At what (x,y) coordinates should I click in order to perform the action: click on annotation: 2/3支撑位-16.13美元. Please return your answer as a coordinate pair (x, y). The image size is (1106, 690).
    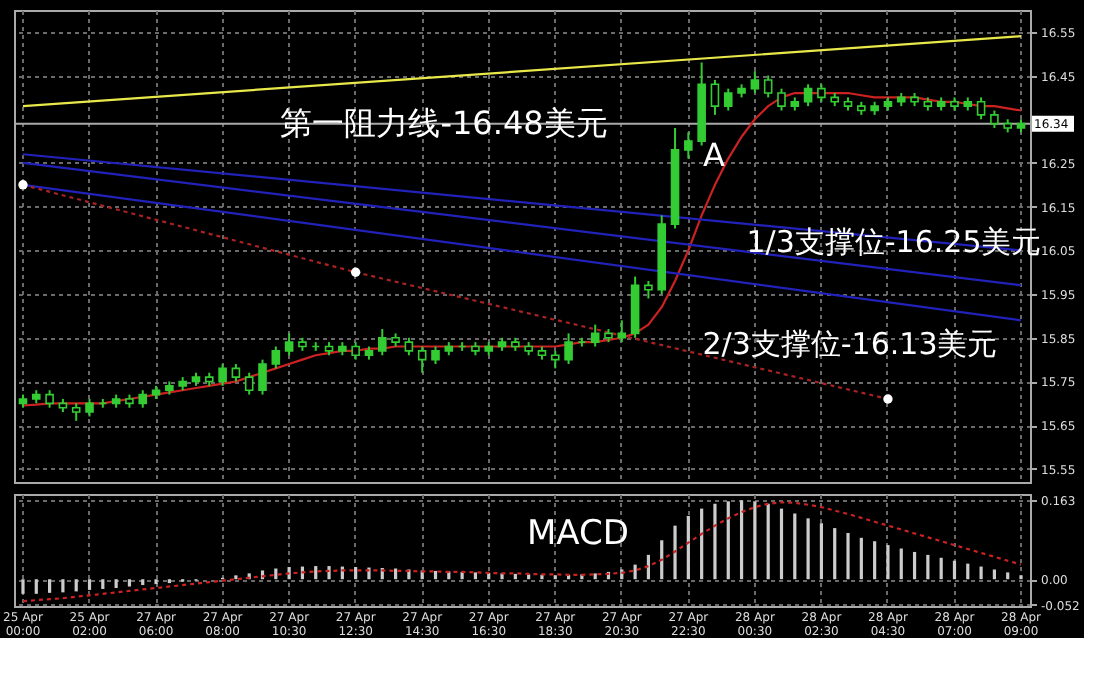
    Looking at the image, I should click on (850, 344).